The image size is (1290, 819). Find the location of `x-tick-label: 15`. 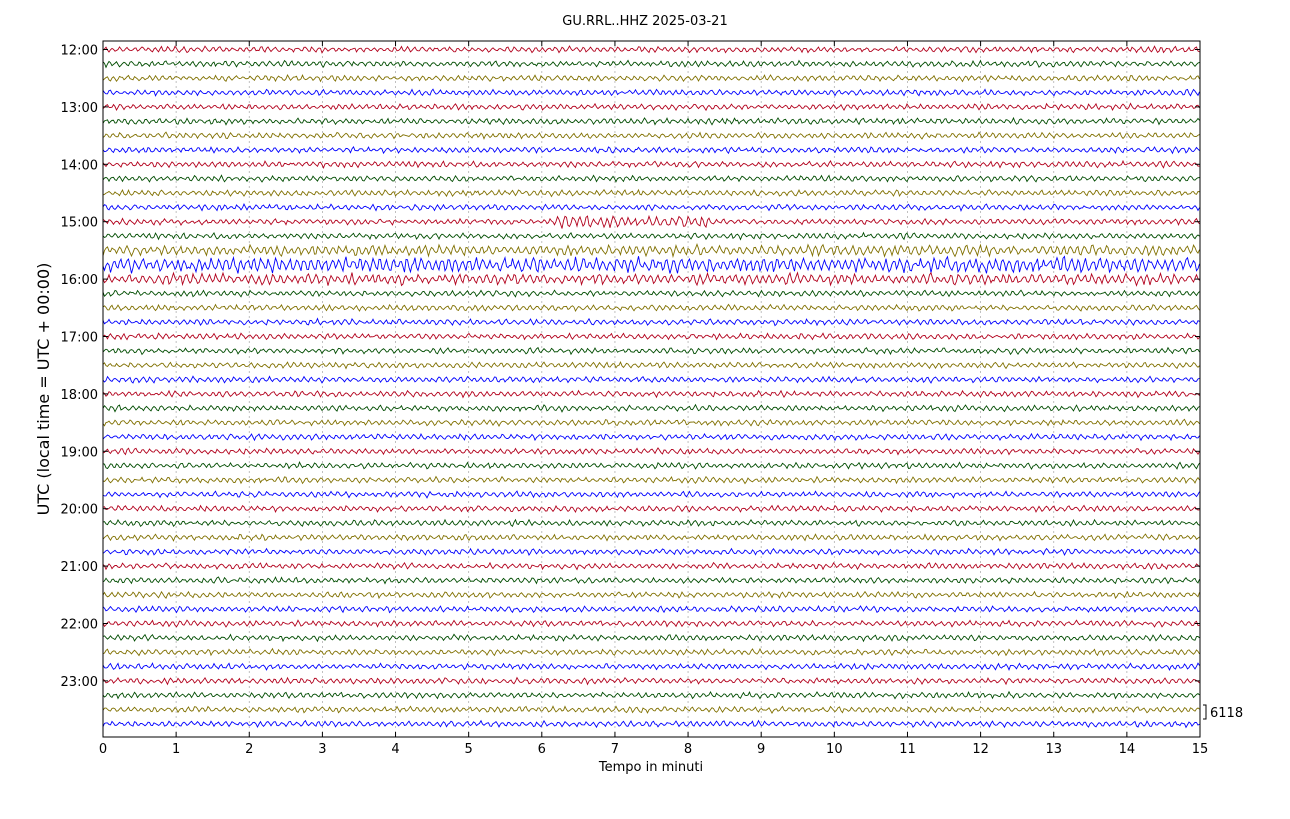

x-tick-label: 15 is located at coordinates (1200, 749).